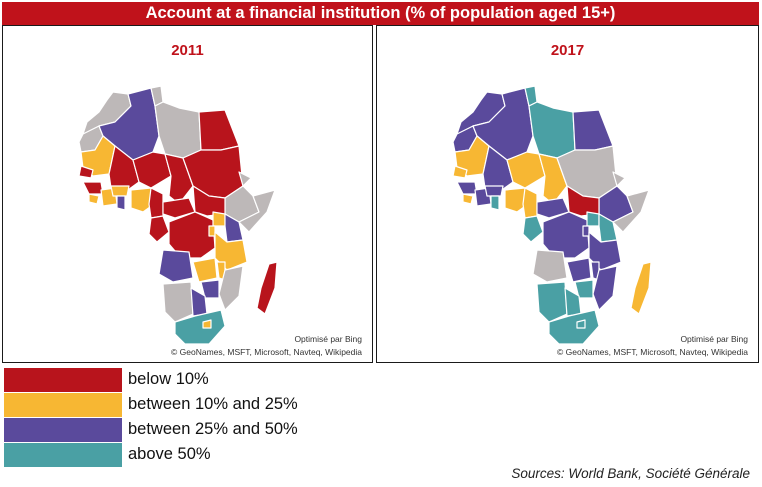 This screenshot has width=762, height=487. What do you see at coordinates (168, 379) in the screenshot?
I see `legend-label: below 10%` at bounding box center [168, 379].